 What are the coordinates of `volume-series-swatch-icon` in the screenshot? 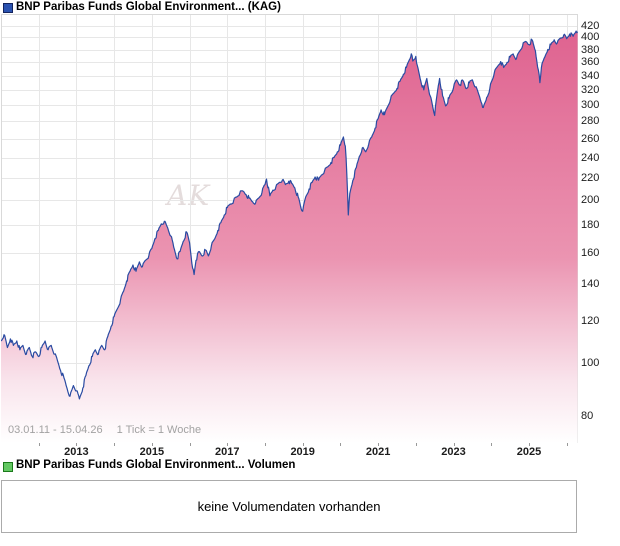 It's located at (8, 466).